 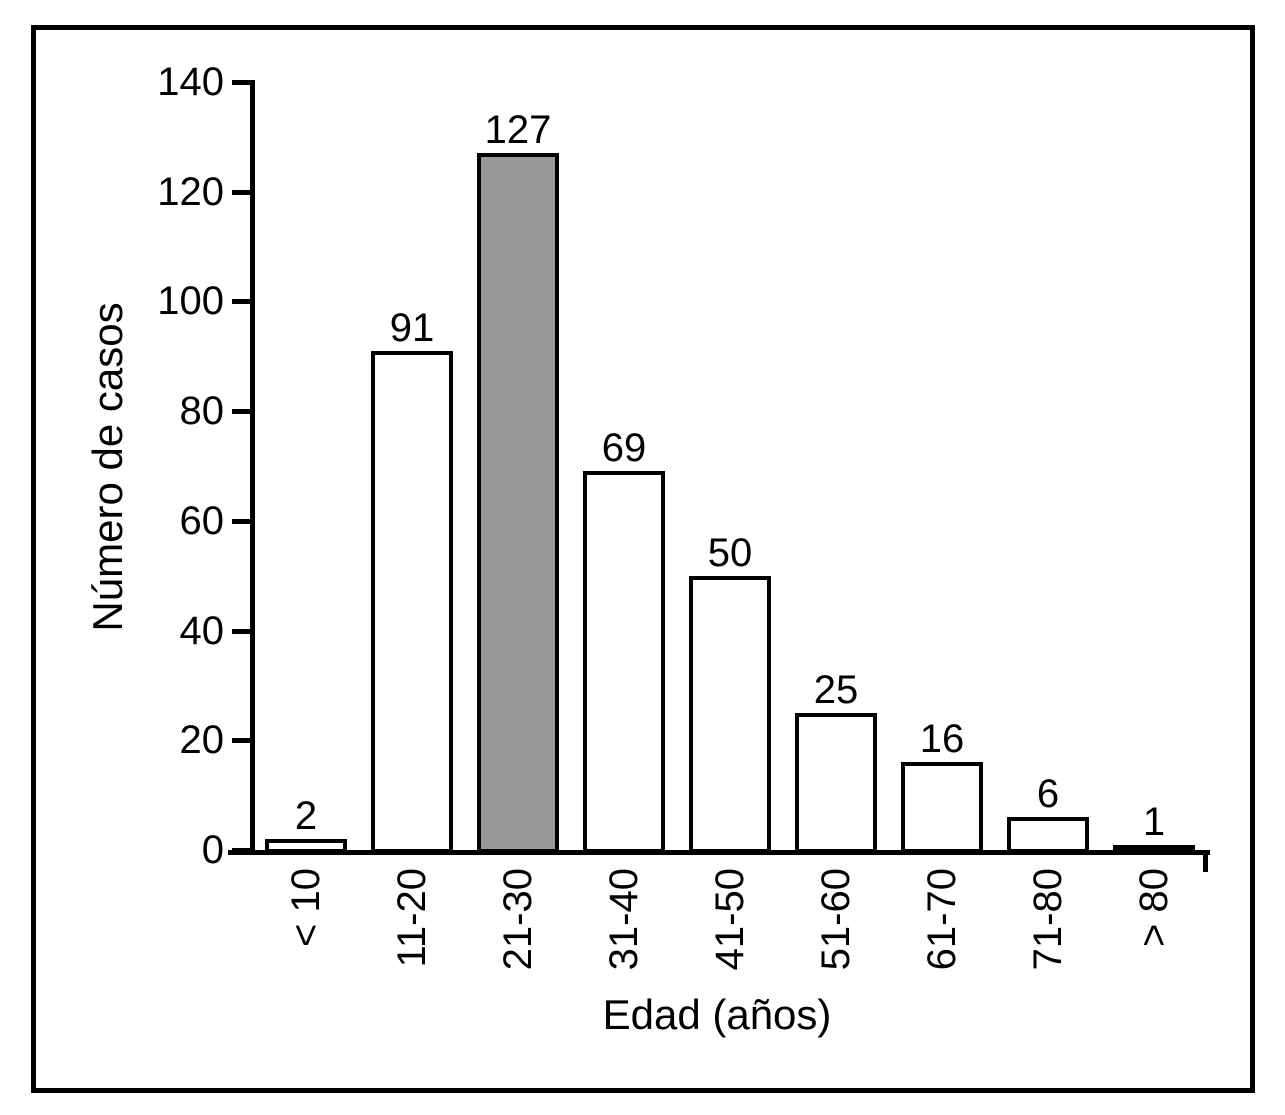 What do you see at coordinates (202, 521) in the screenshot?
I see `y-tick-label: 60` at bounding box center [202, 521].